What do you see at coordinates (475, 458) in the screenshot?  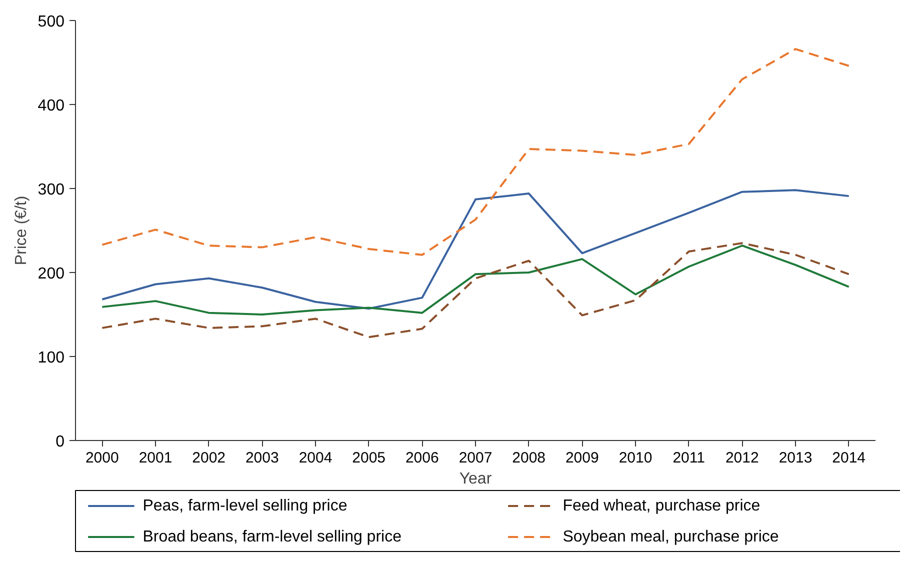 I see `x-tick-label: 2007` at bounding box center [475, 458].